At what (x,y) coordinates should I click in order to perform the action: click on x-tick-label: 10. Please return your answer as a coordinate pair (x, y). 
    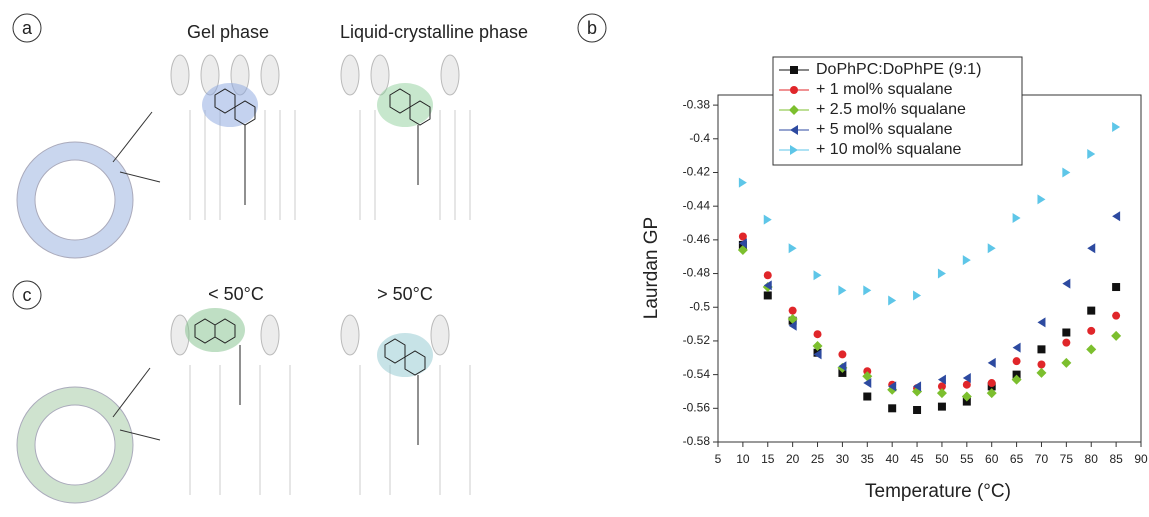
    Looking at the image, I should click on (743, 459).